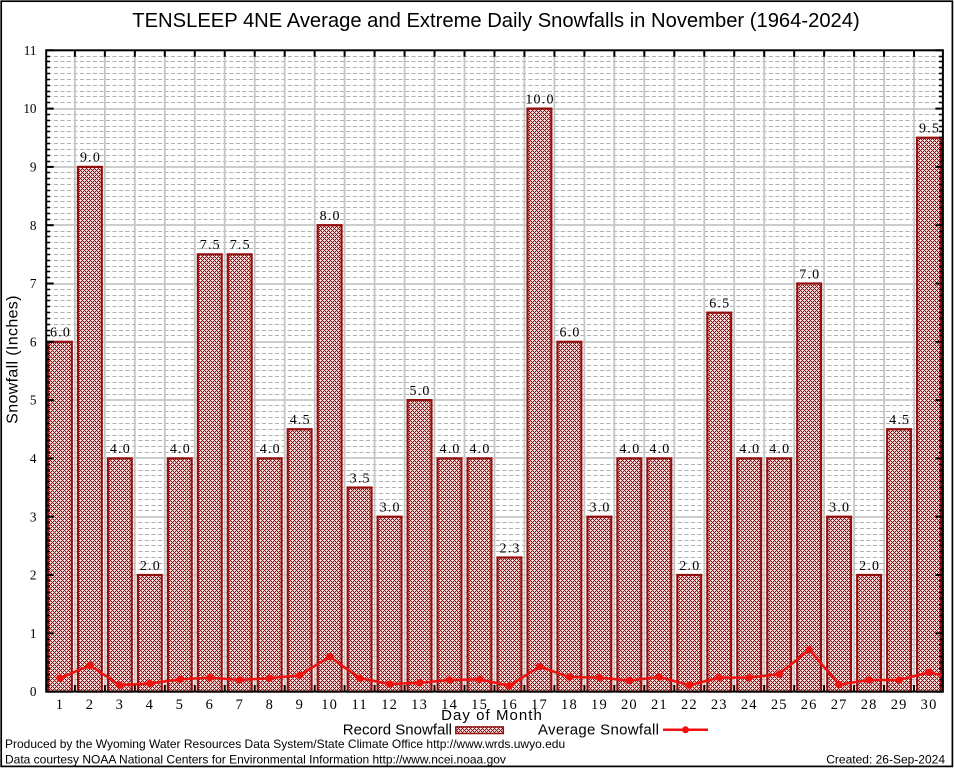  I want to click on svg-text: Record Snowfall, so click(397, 730).